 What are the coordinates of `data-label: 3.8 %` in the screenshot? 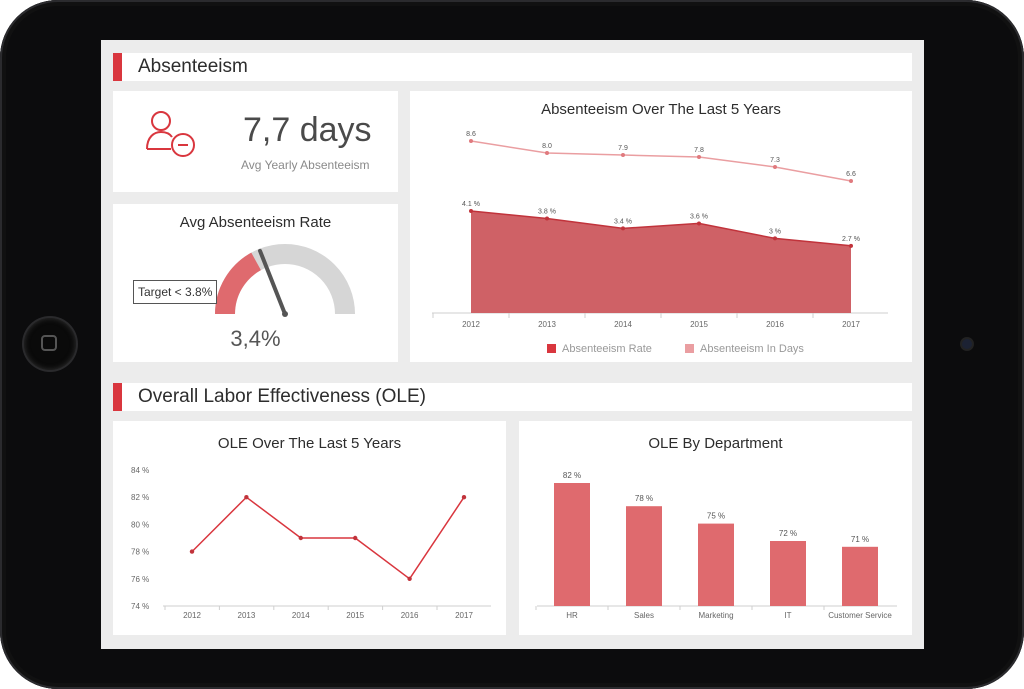 It's located at (547, 211).